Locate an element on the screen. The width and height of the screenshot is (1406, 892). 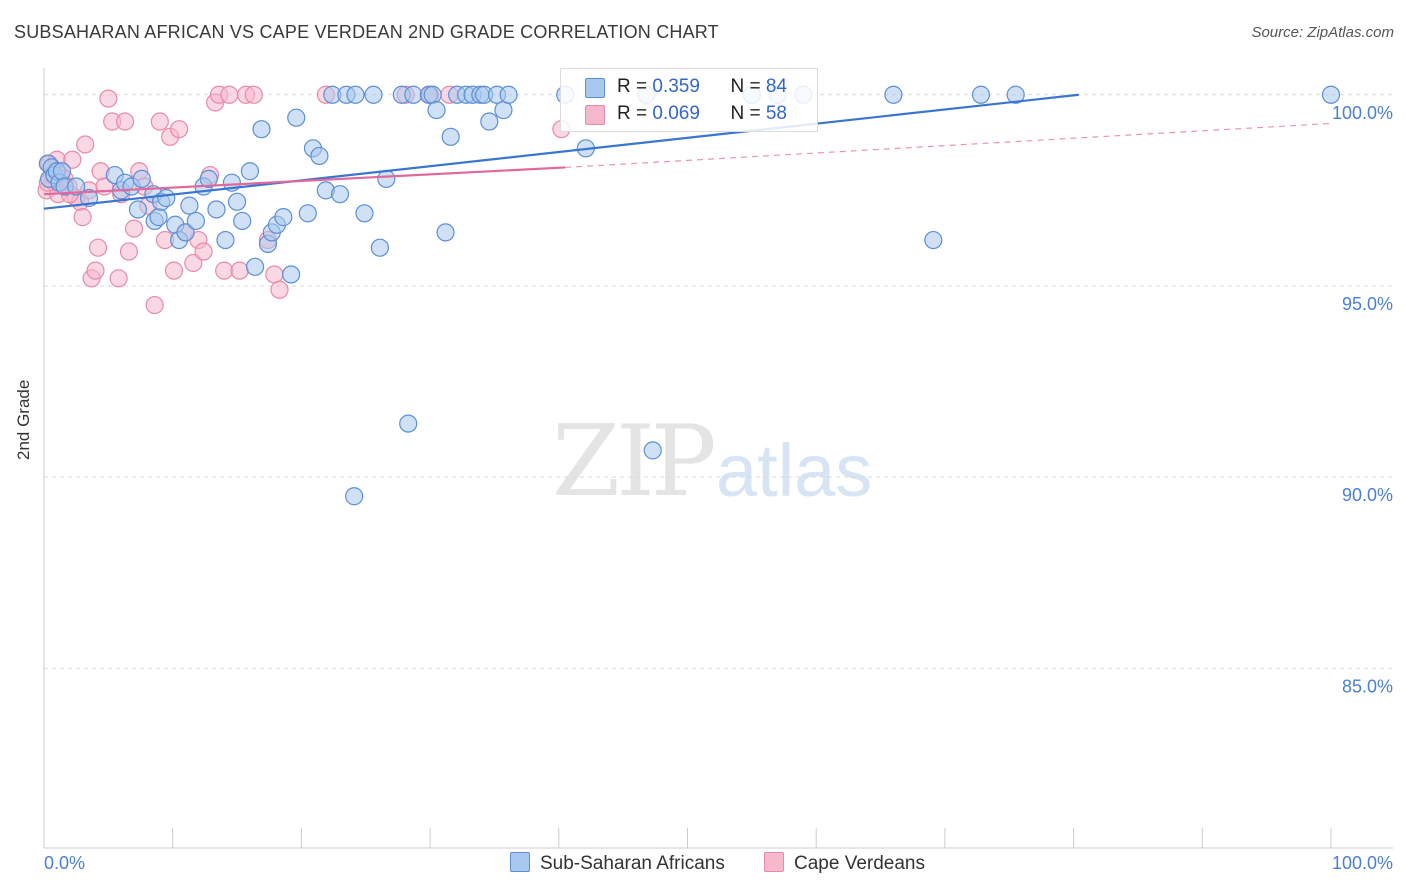
y-tick-label: 85.0% is located at coordinates (1367, 686).